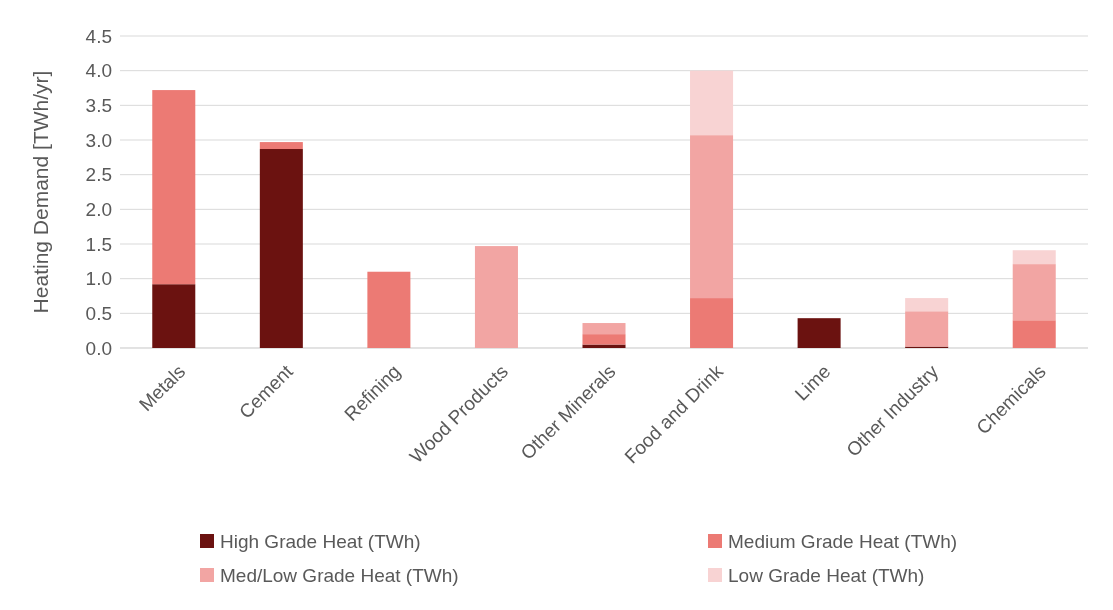 The width and height of the screenshot is (1113, 610). What do you see at coordinates (339, 575) in the screenshot?
I see `legend-label: Med/Low Grade Heat (TWh)` at bounding box center [339, 575].